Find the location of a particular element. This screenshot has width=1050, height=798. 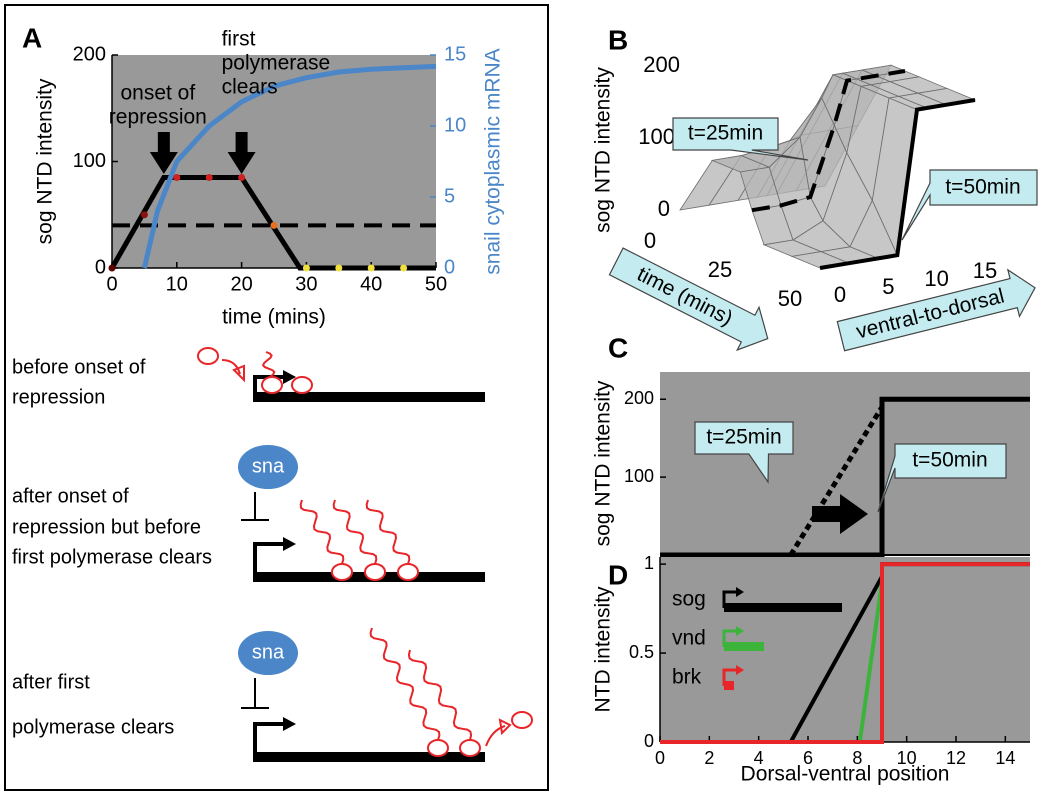

callout-label: t=50min is located at coordinates (949, 460).